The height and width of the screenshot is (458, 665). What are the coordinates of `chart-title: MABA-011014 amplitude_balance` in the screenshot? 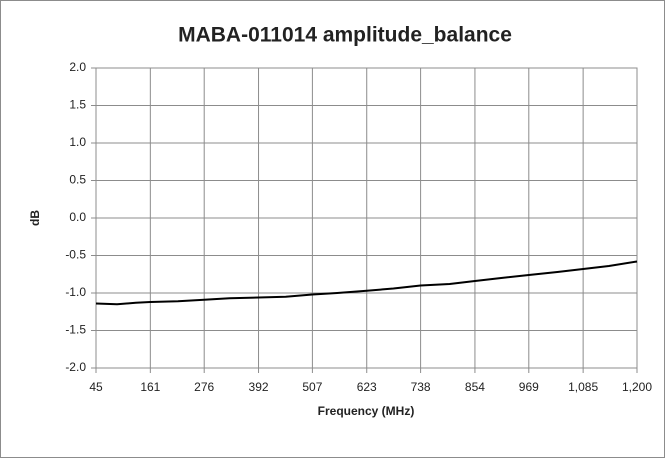 It's located at (345, 35).